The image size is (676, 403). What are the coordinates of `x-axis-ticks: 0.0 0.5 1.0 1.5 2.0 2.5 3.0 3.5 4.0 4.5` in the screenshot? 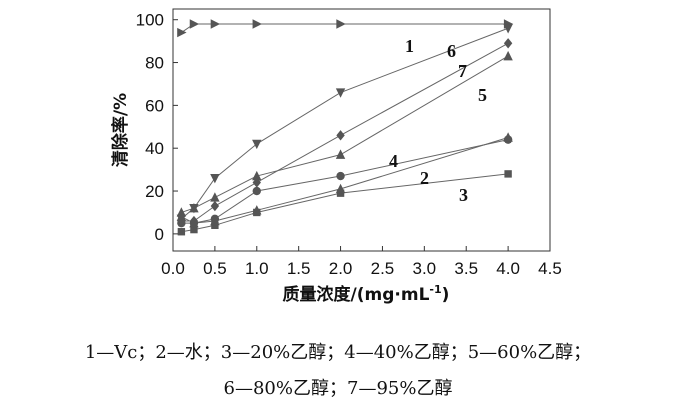 It's located at (361, 262).